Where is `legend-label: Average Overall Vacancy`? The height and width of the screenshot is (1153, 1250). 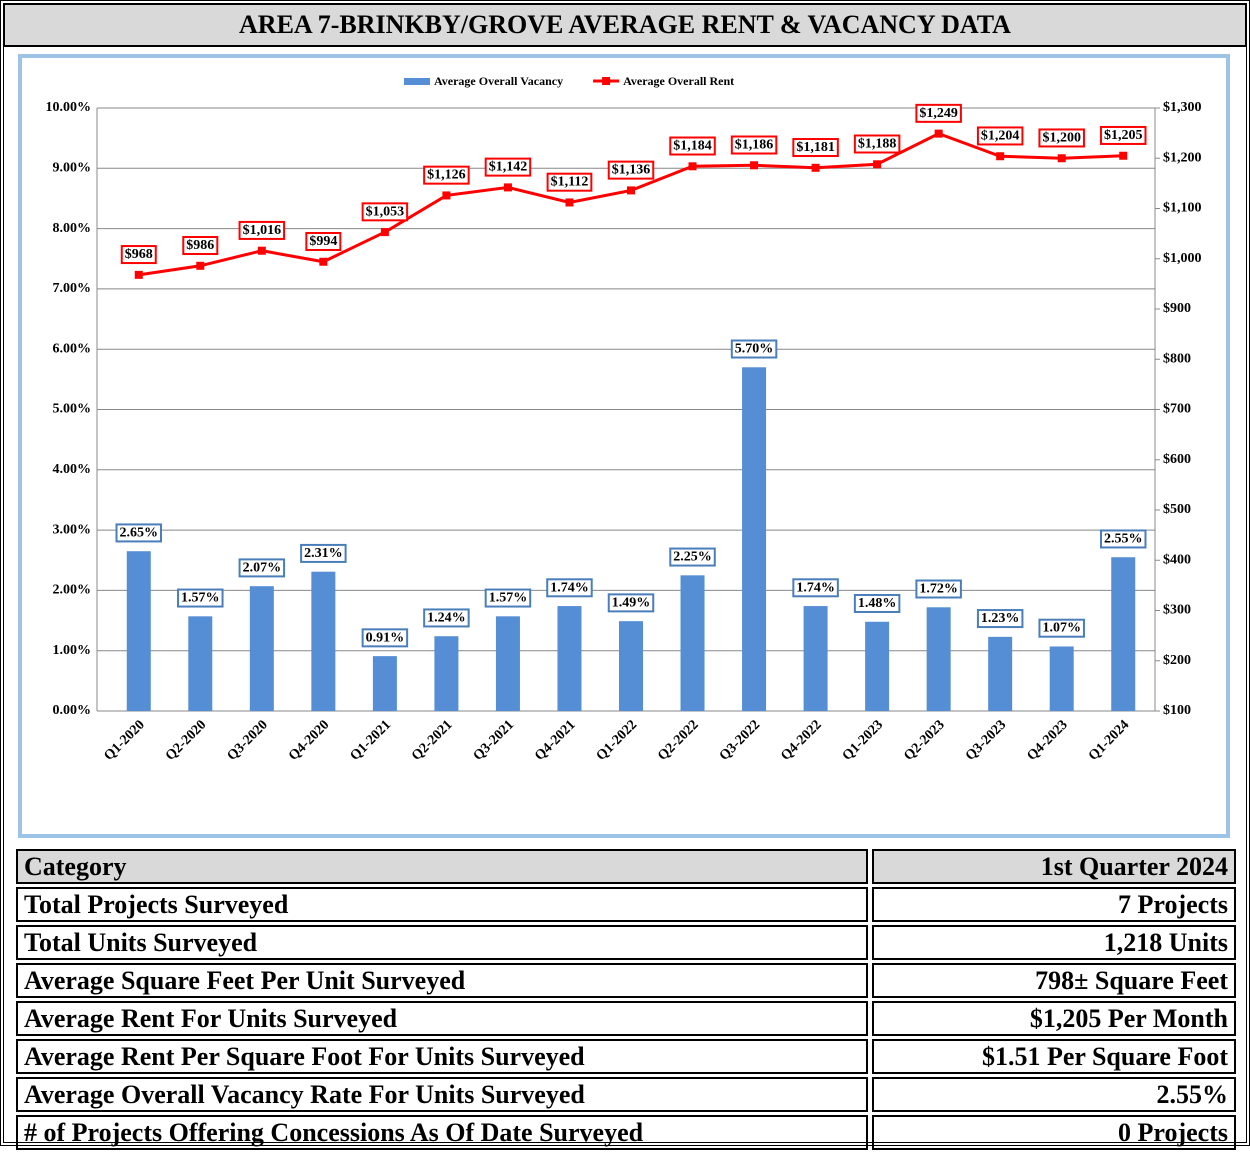
legend-label: Average Overall Vacancy is located at coordinates (498, 81).